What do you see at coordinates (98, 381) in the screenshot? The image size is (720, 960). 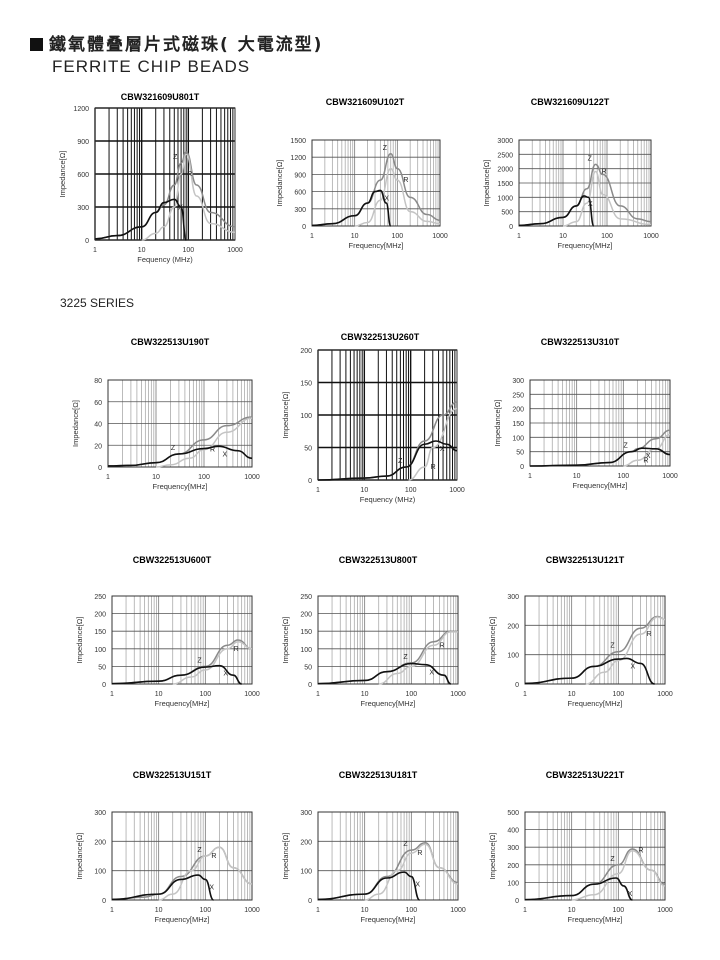 I see `y-tick-label: 80` at bounding box center [98, 381].